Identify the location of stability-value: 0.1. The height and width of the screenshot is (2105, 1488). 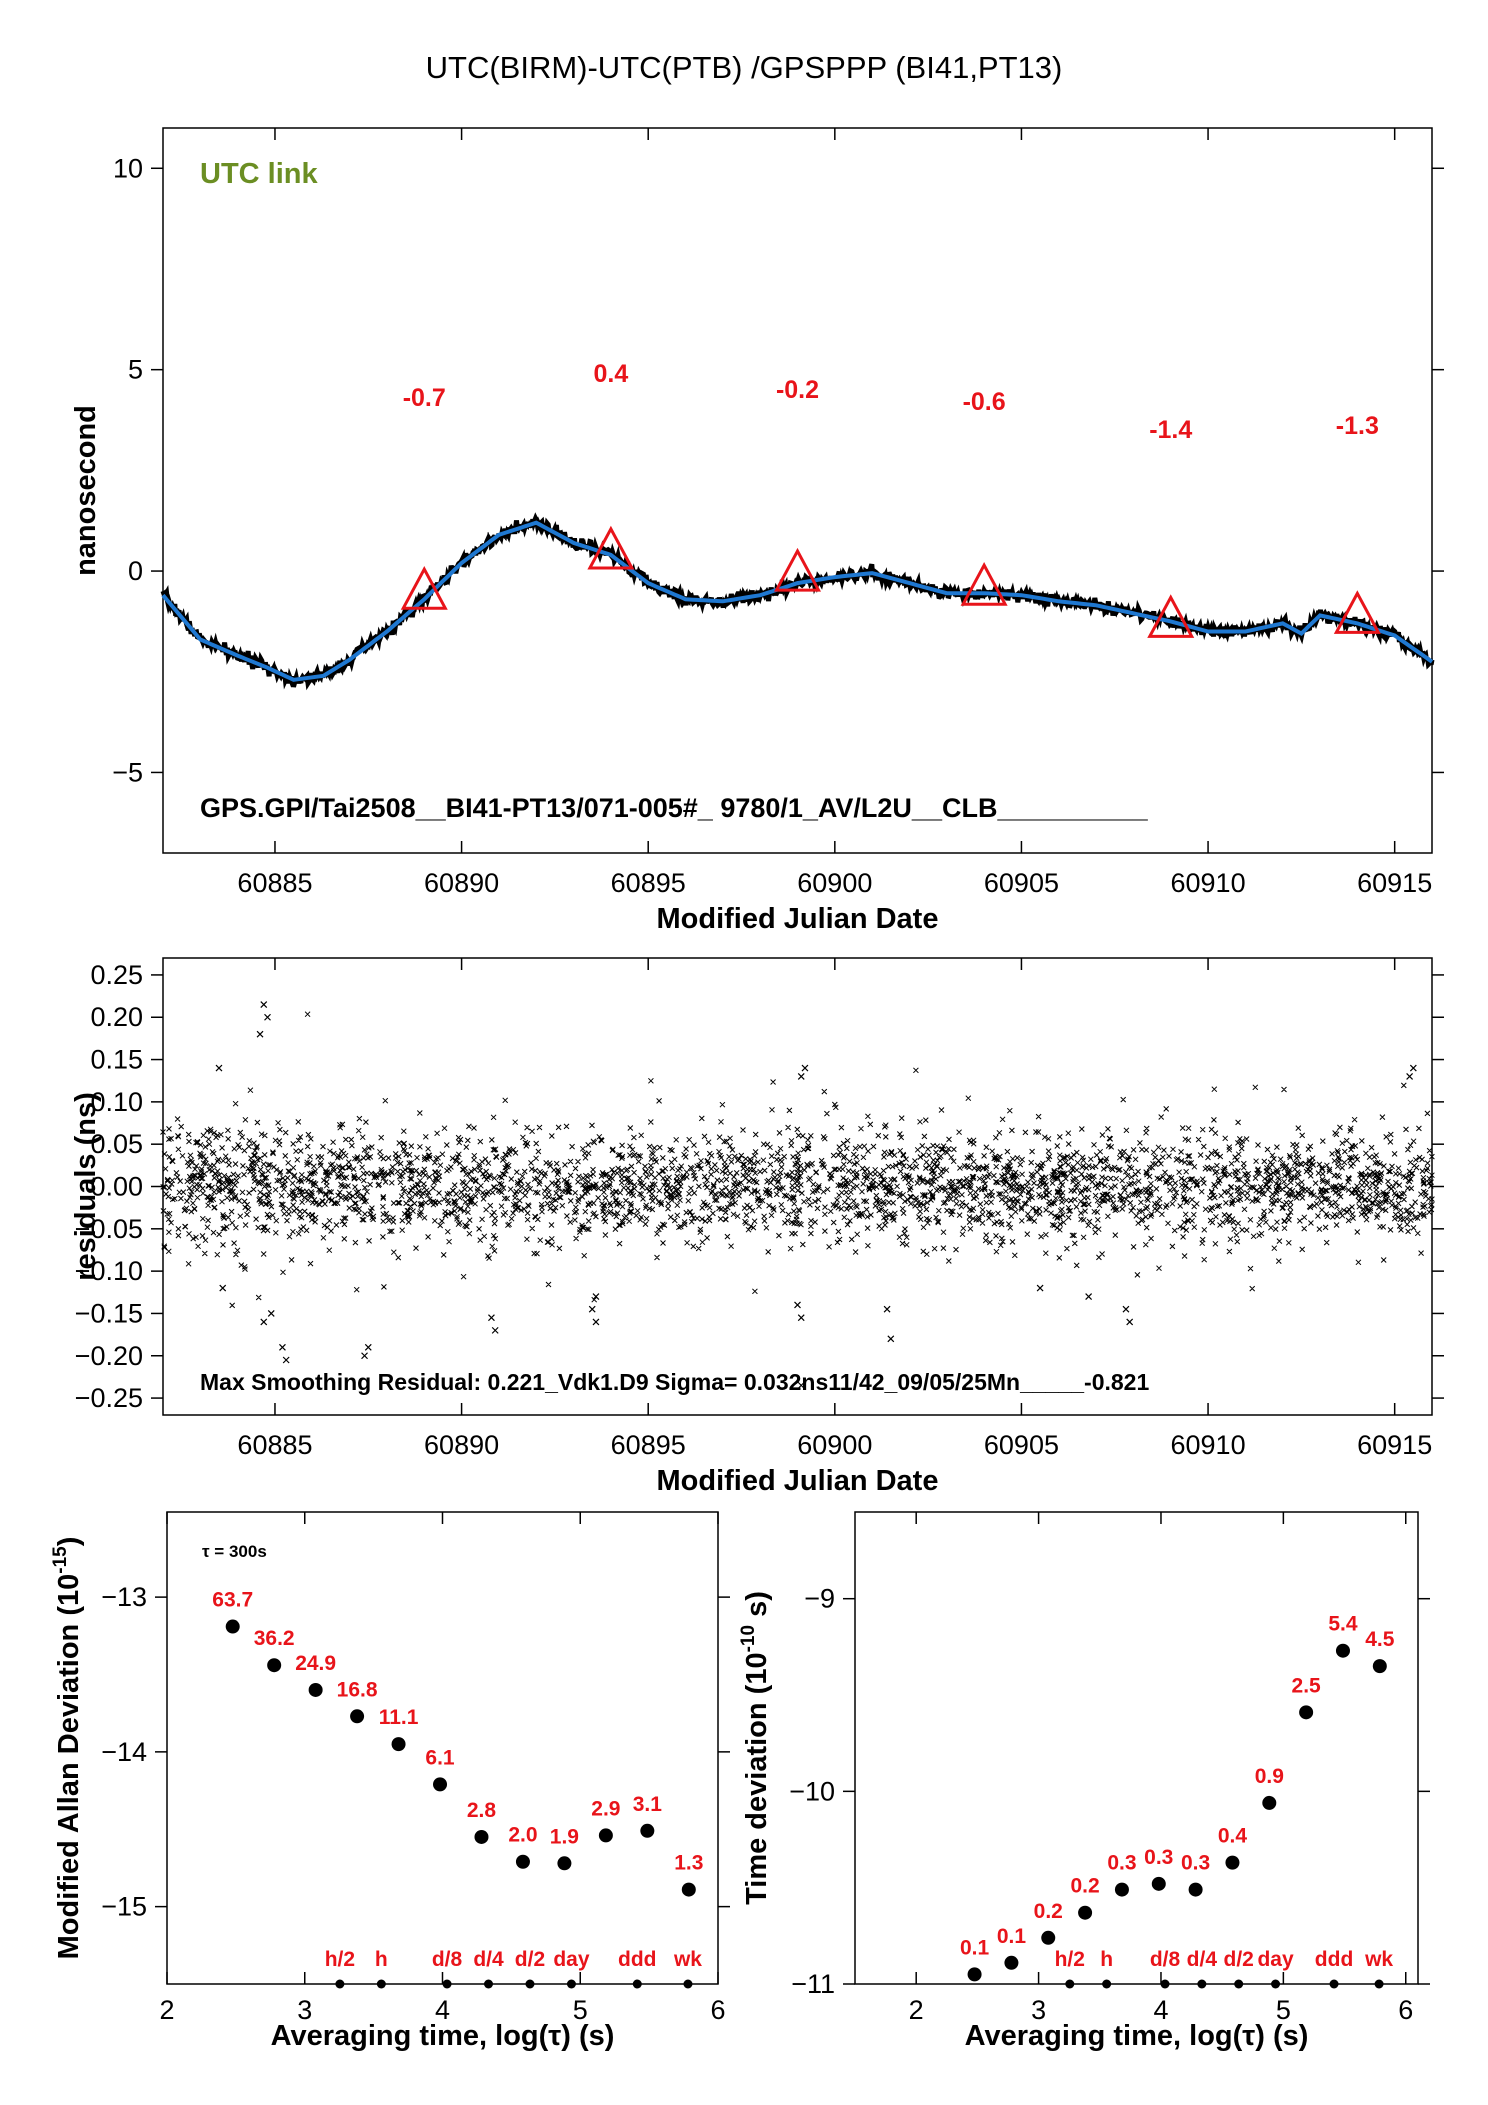
(975, 1947).